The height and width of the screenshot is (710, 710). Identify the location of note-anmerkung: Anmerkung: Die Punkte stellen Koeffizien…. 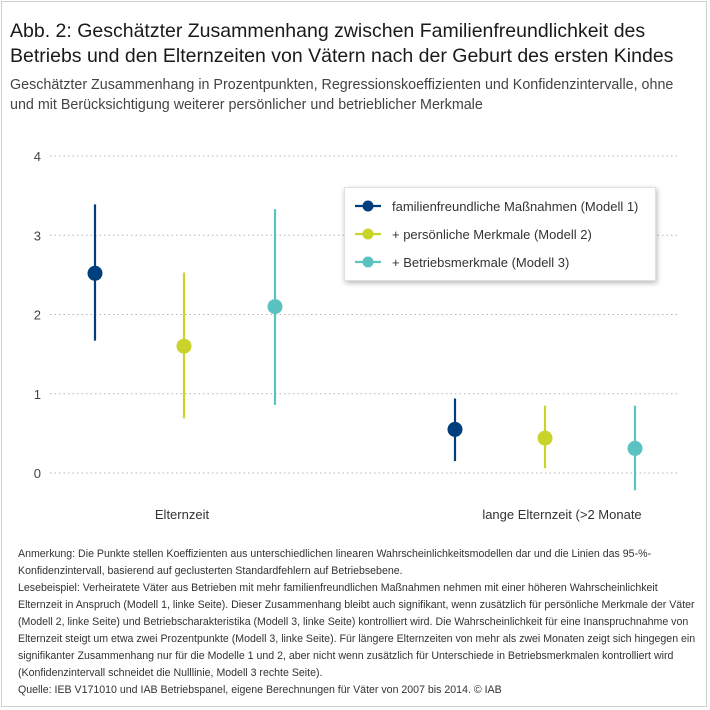
(335, 562).